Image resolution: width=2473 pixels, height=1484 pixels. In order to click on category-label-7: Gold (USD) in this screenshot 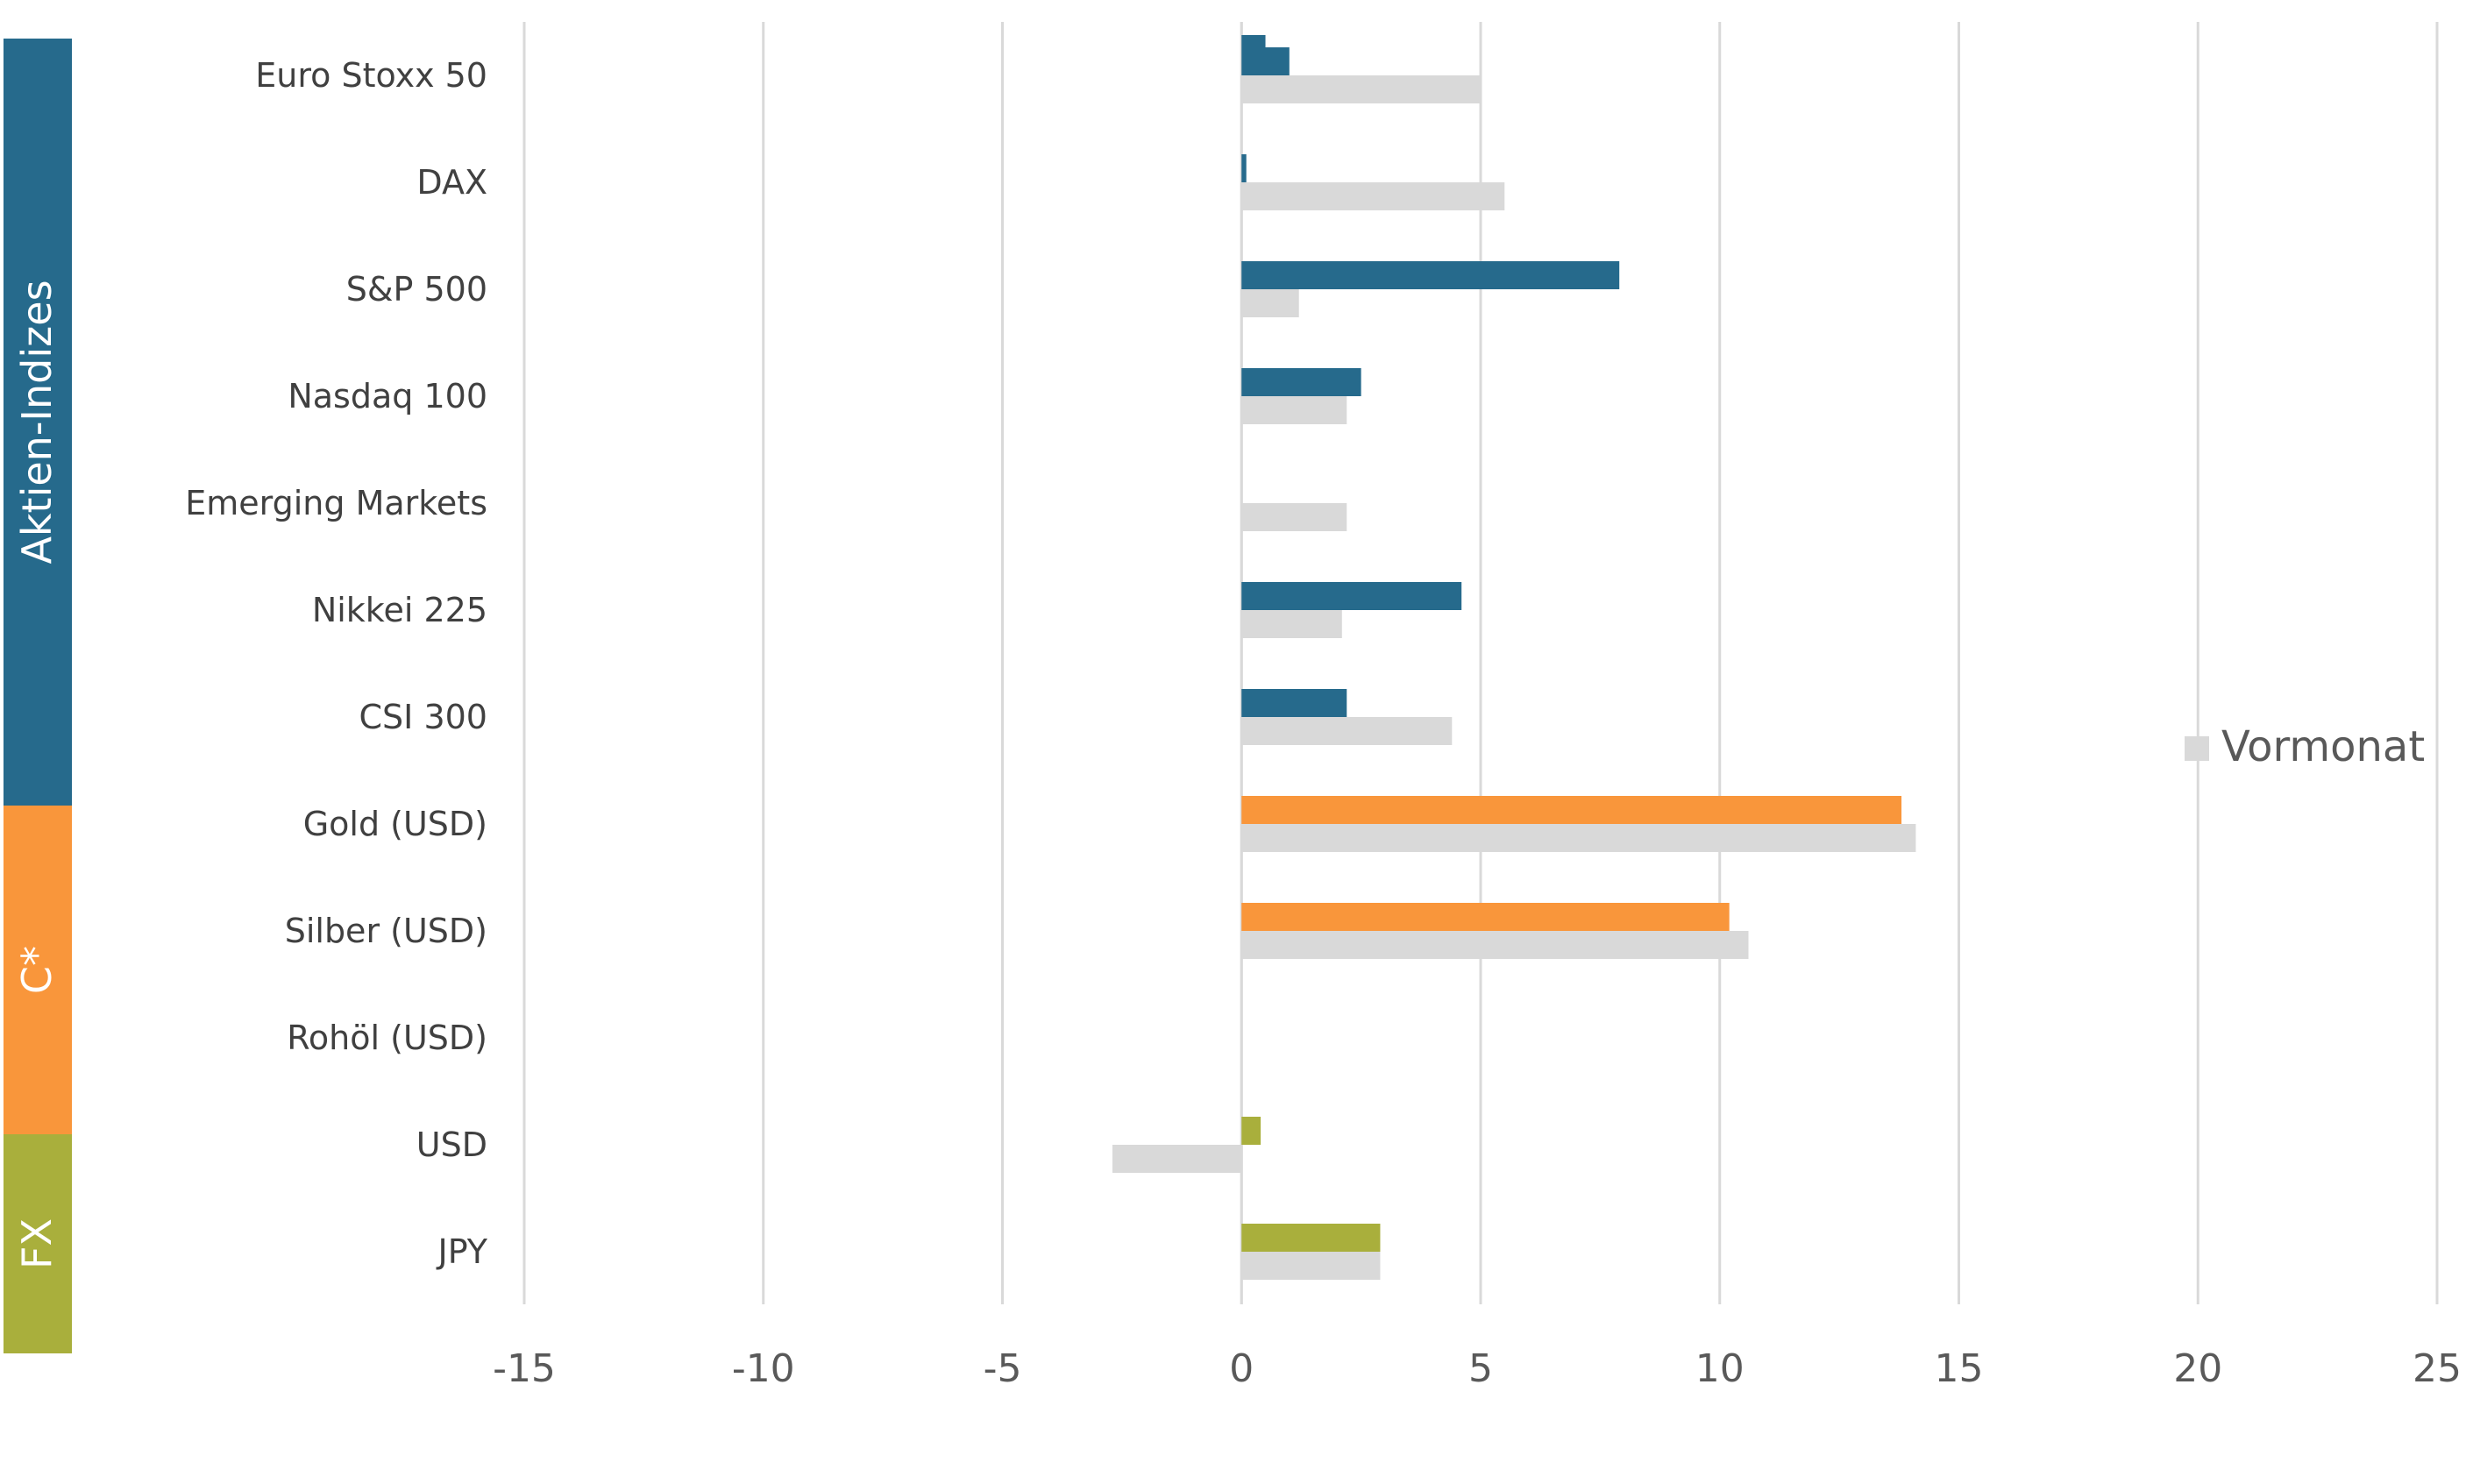, I will do `click(395, 824)`.